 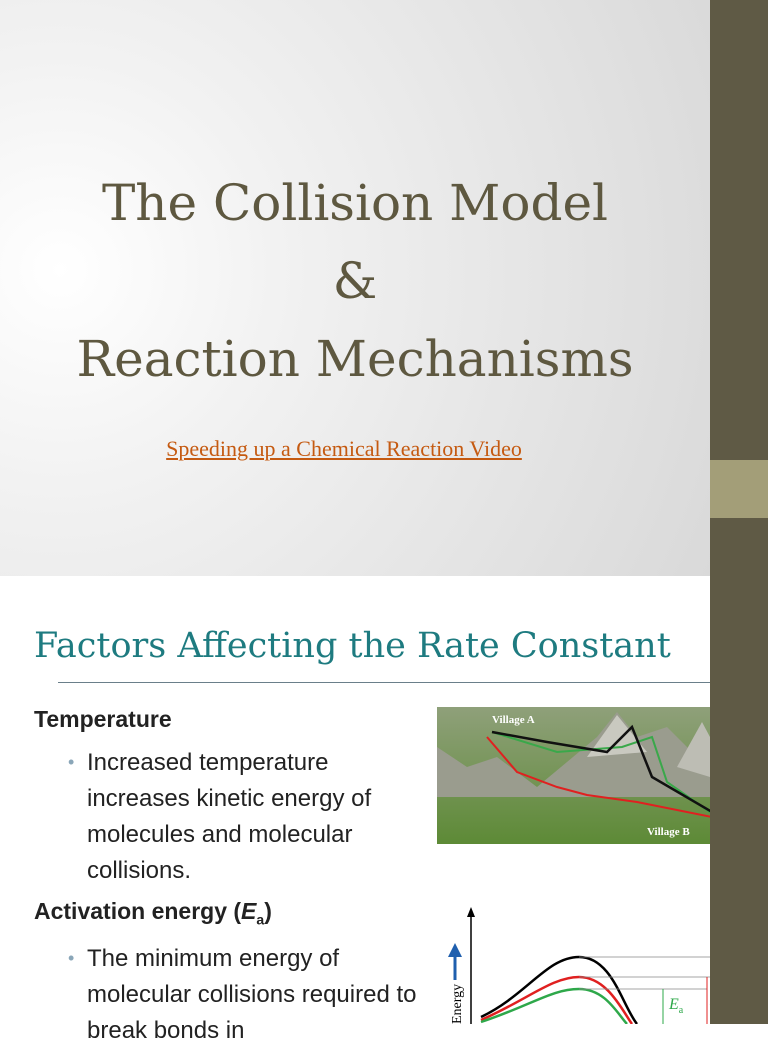 I want to click on heading-text: Activation energy (, so click(x=138, y=911).